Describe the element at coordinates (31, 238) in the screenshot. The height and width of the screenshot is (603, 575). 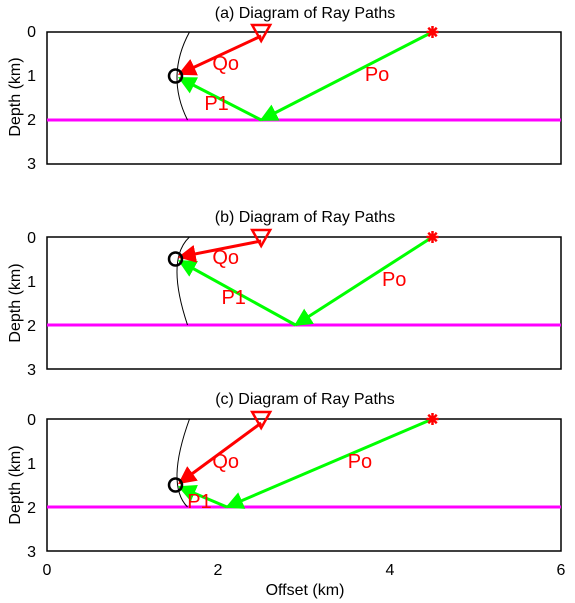
I see `panel-b-ytick-0: 0` at that location.